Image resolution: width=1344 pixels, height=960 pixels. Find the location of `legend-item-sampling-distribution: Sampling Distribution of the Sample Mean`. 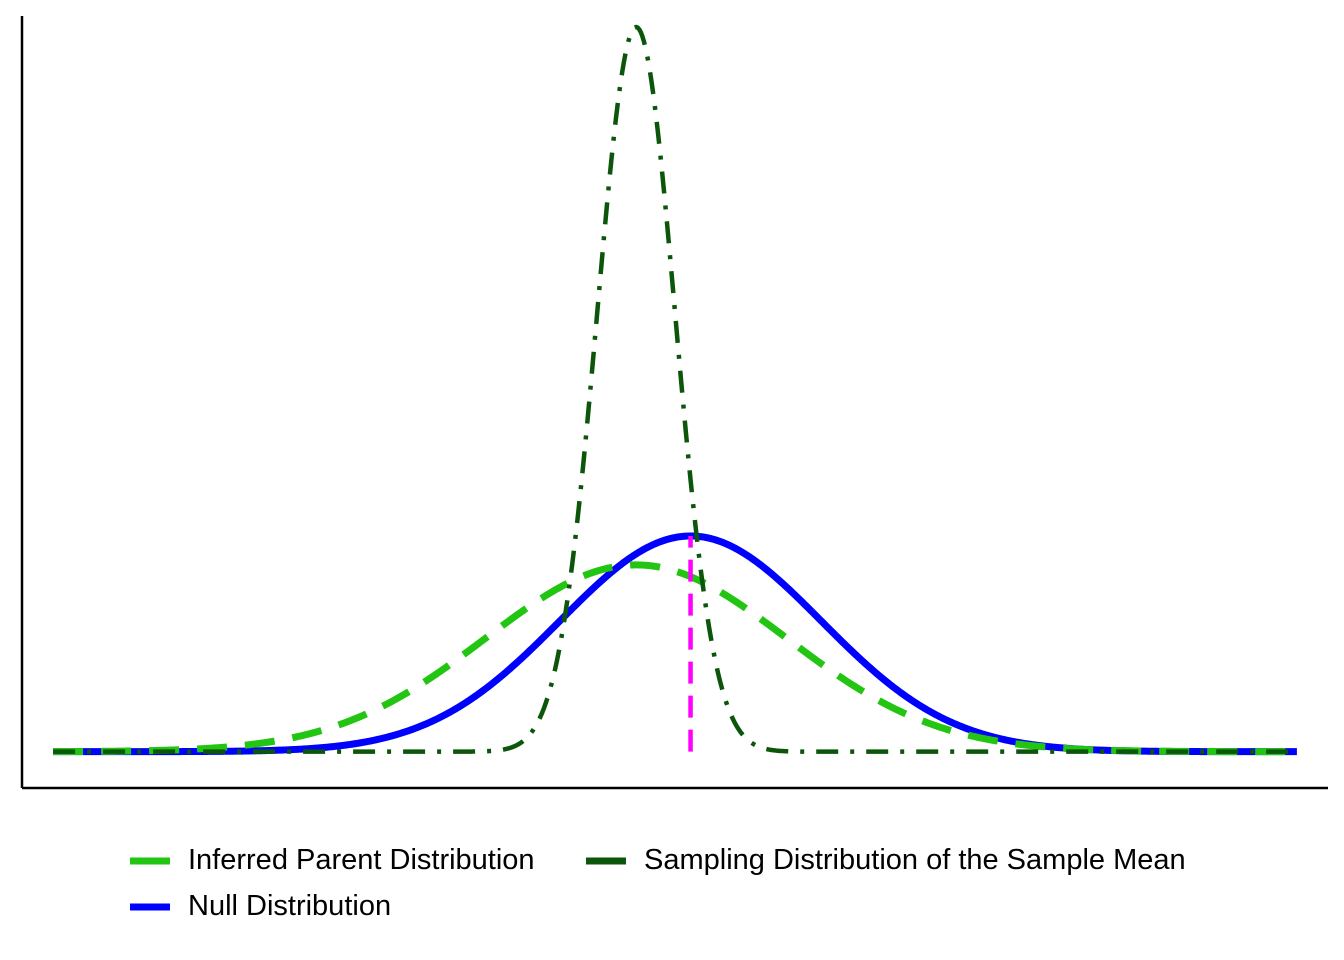

legend-item-sampling-distribution: Sampling Distribution of the Sample Mean is located at coordinates (886, 860).